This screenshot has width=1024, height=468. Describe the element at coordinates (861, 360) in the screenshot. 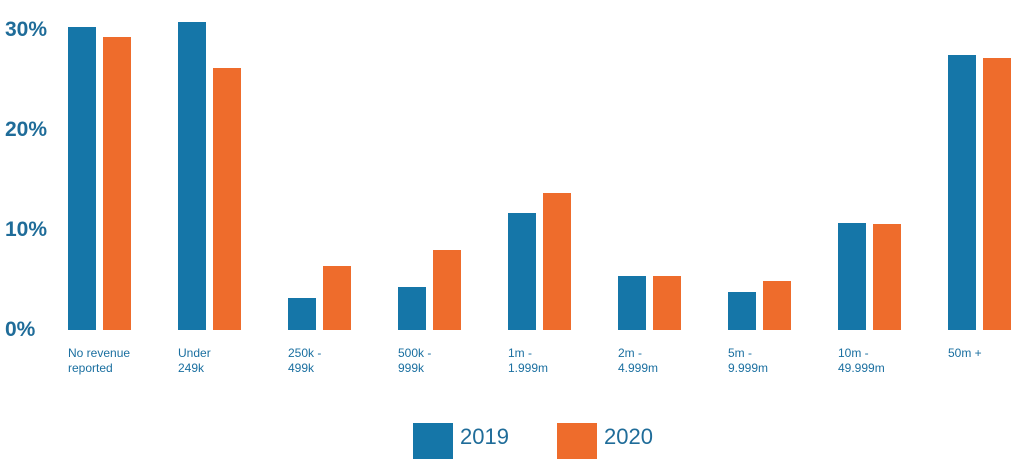

I see `x-tick-label: 10m - 49.999m` at that location.